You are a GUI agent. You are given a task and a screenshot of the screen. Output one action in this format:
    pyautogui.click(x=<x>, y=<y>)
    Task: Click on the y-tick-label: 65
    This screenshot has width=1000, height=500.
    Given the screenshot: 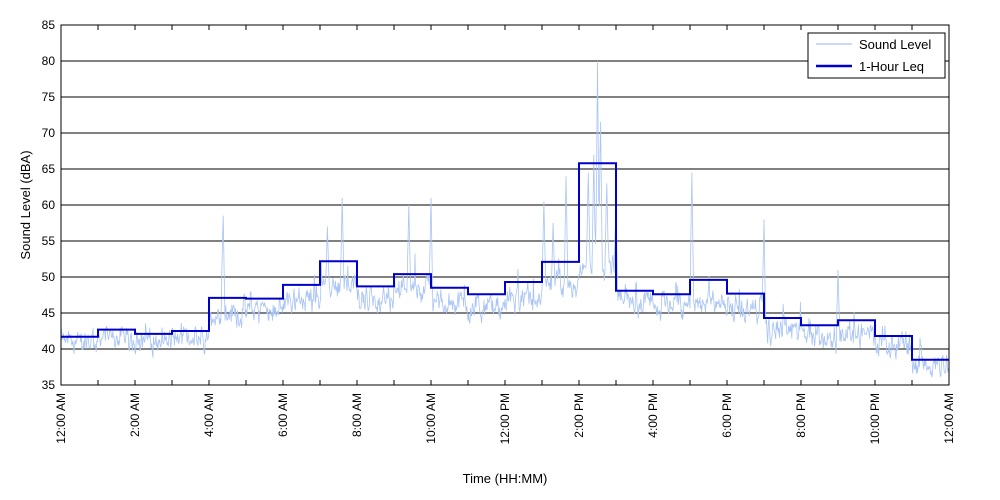 What is the action you would take?
    pyautogui.click(x=49, y=169)
    